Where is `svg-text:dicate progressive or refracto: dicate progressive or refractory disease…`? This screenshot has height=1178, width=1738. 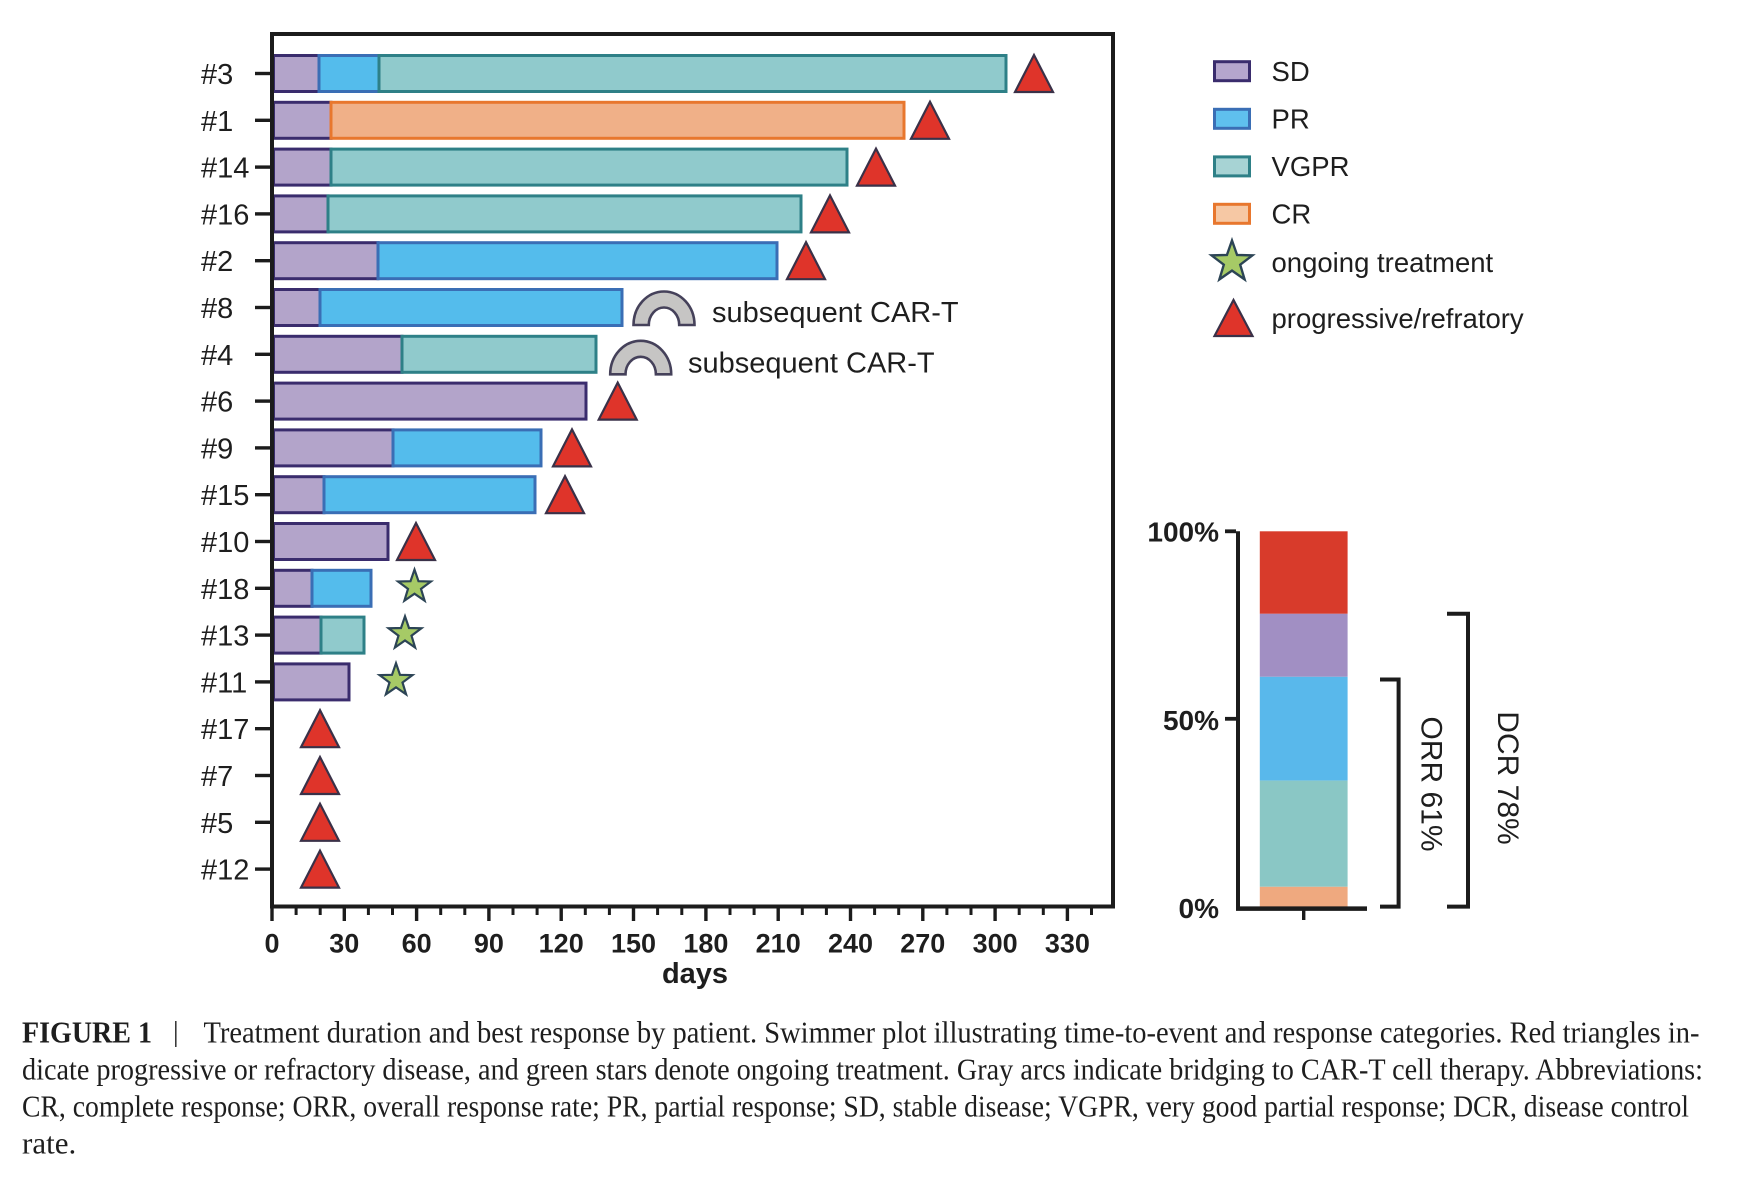
svg-text:dicate progressive or refracto: dicate progressive or refractory disease… is located at coordinates (862, 1069).